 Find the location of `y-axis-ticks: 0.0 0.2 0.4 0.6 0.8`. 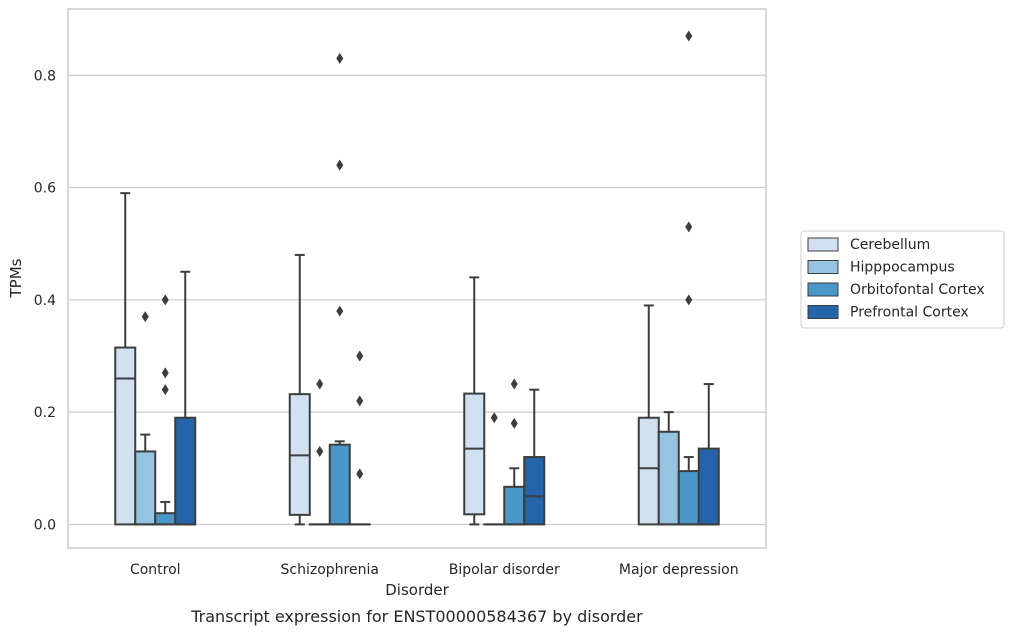

y-axis-ticks: 0.0 0.2 0.4 0.6 0.8 is located at coordinates (45, 300).